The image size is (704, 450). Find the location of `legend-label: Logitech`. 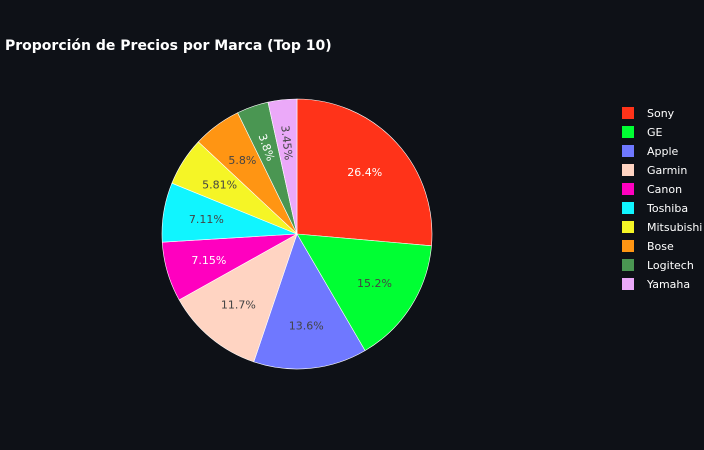

legend-label: Logitech is located at coordinates (670, 265).